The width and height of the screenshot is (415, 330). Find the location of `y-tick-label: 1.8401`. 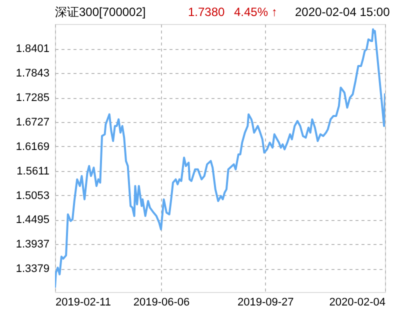

y-tick-label: 1.8401 is located at coordinates (33, 49).